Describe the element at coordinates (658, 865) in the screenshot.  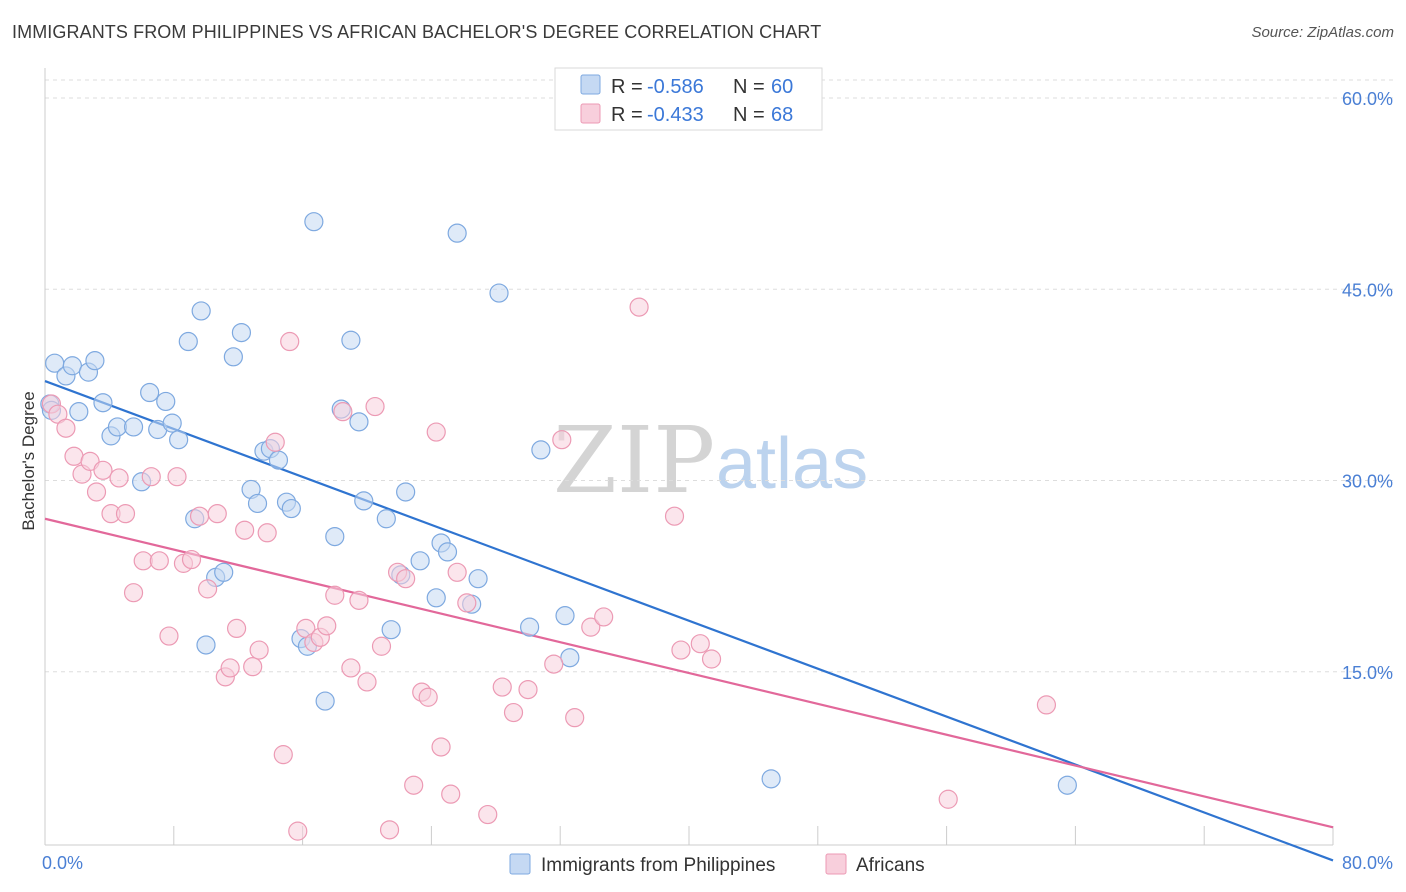
I see `legend-label-blue: Immigrants from Philippines` at that location.